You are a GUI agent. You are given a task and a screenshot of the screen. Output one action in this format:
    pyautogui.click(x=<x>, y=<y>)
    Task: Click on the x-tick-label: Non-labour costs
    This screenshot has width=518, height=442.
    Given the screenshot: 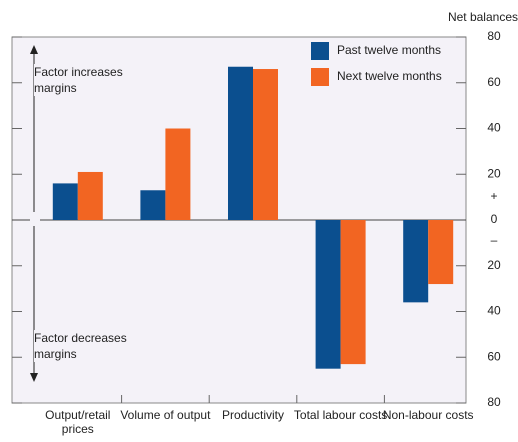 What is the action you would take?
    pyautogui.click(x=428, y=415)
    